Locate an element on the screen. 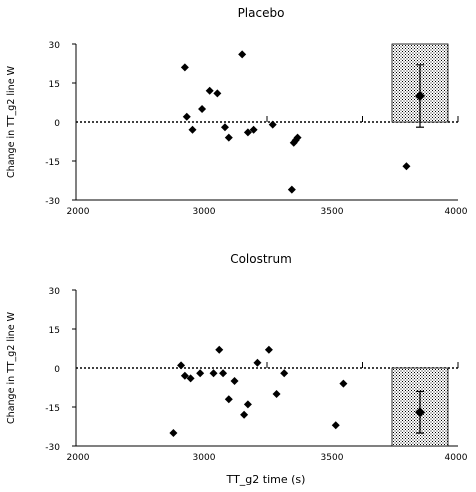 The image size is (476, 492). panel-title: Colostrum is located at coordinates (261, 259).